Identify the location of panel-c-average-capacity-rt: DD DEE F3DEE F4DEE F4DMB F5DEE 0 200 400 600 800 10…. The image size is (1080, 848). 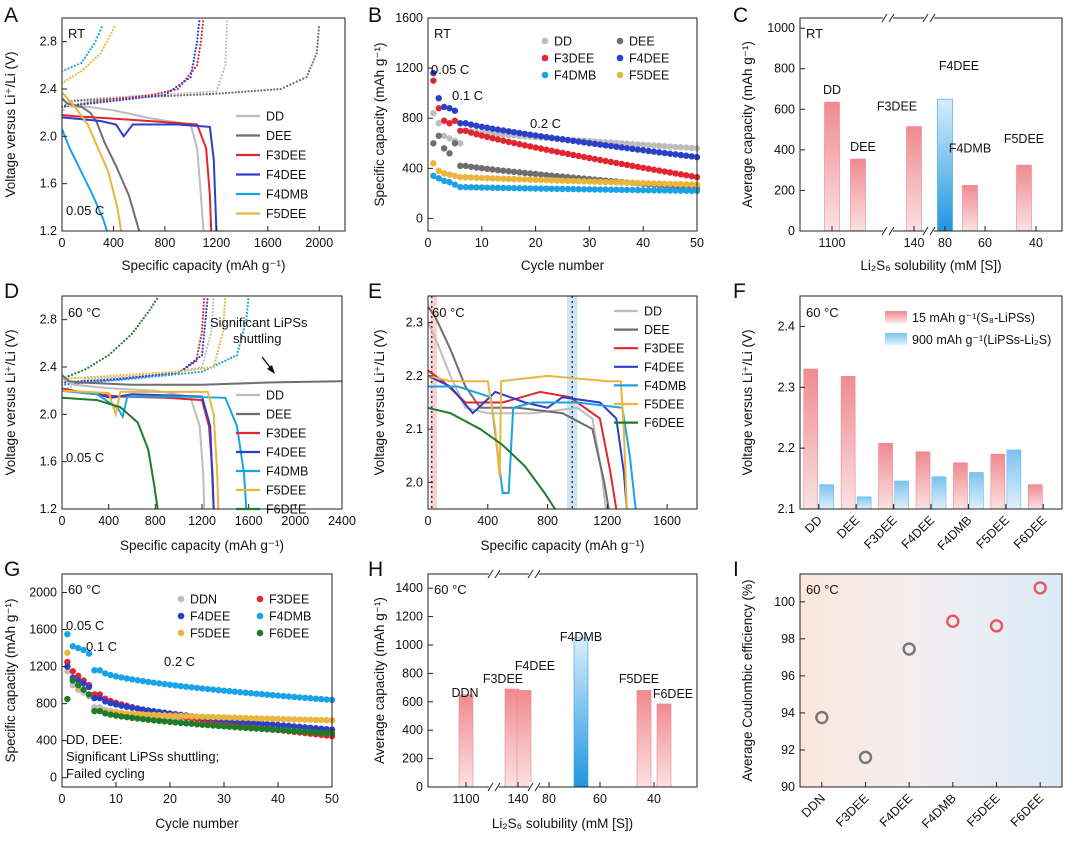
(901, 143).